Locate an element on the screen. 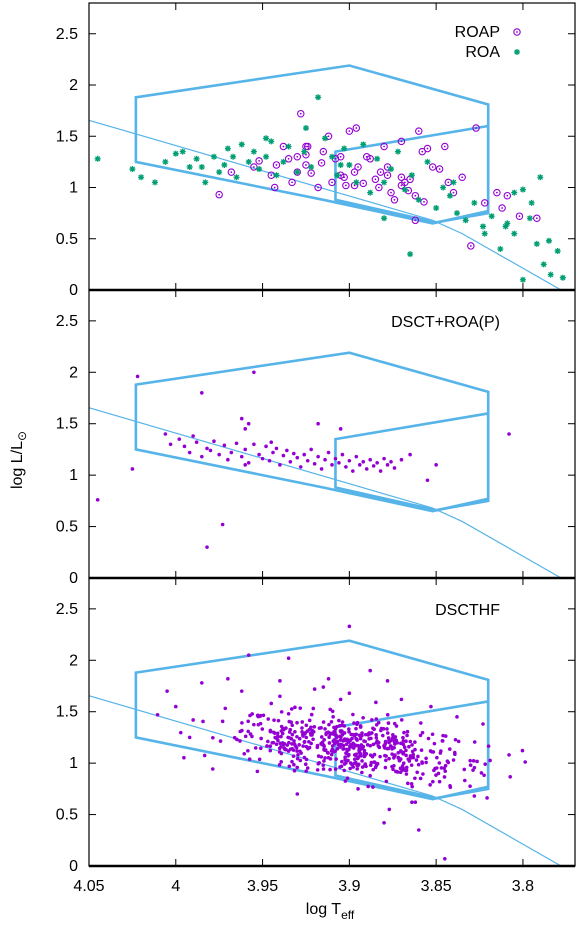 This screenshot has width=578, height=931. series-points is located at coordinates (303, 459).